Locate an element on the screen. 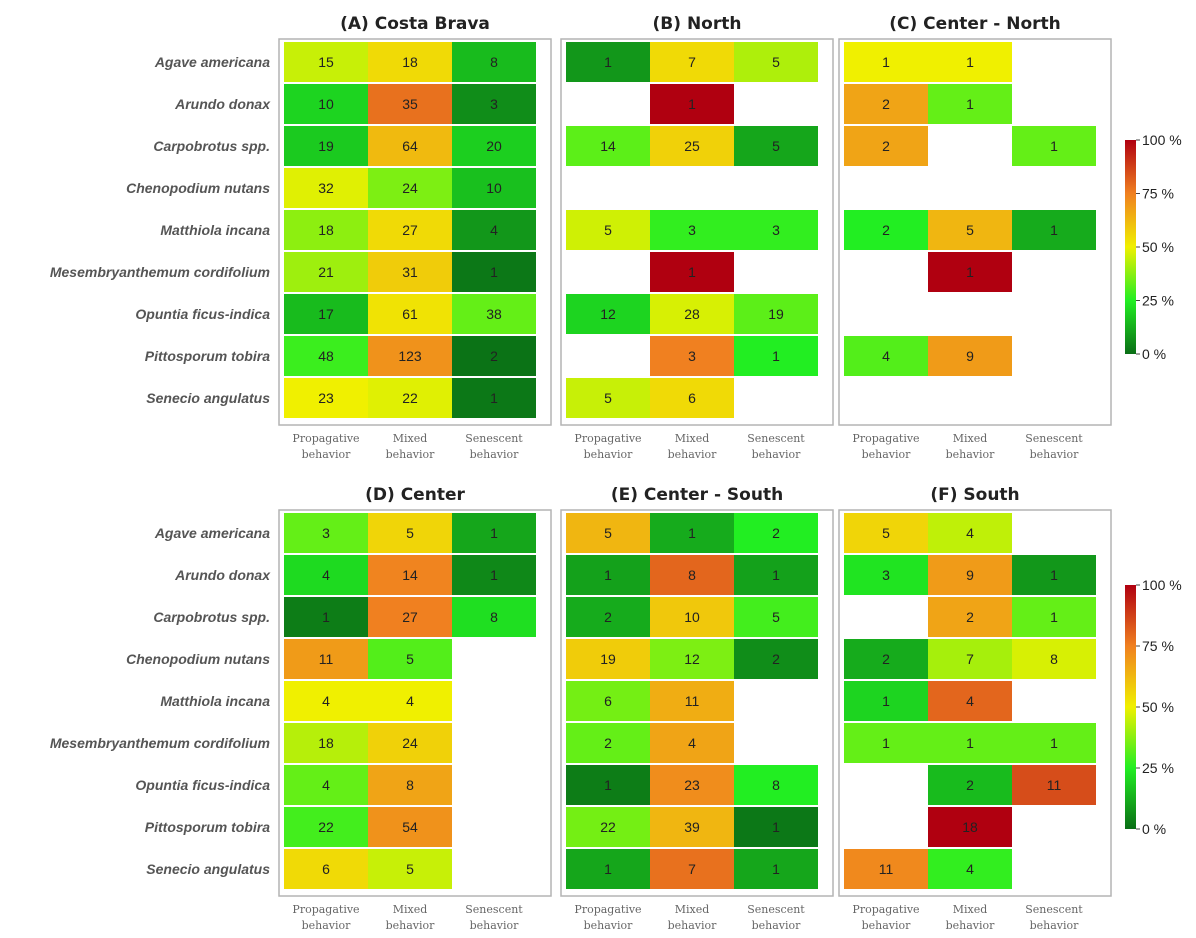 The height and width of the screenshot is (938, 1196). cell-value-label: 3 is located at coordinates (326, 533).